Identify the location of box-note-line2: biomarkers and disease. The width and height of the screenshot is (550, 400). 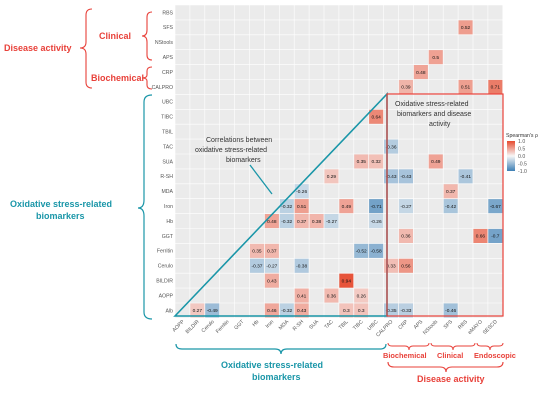
(434, 114).